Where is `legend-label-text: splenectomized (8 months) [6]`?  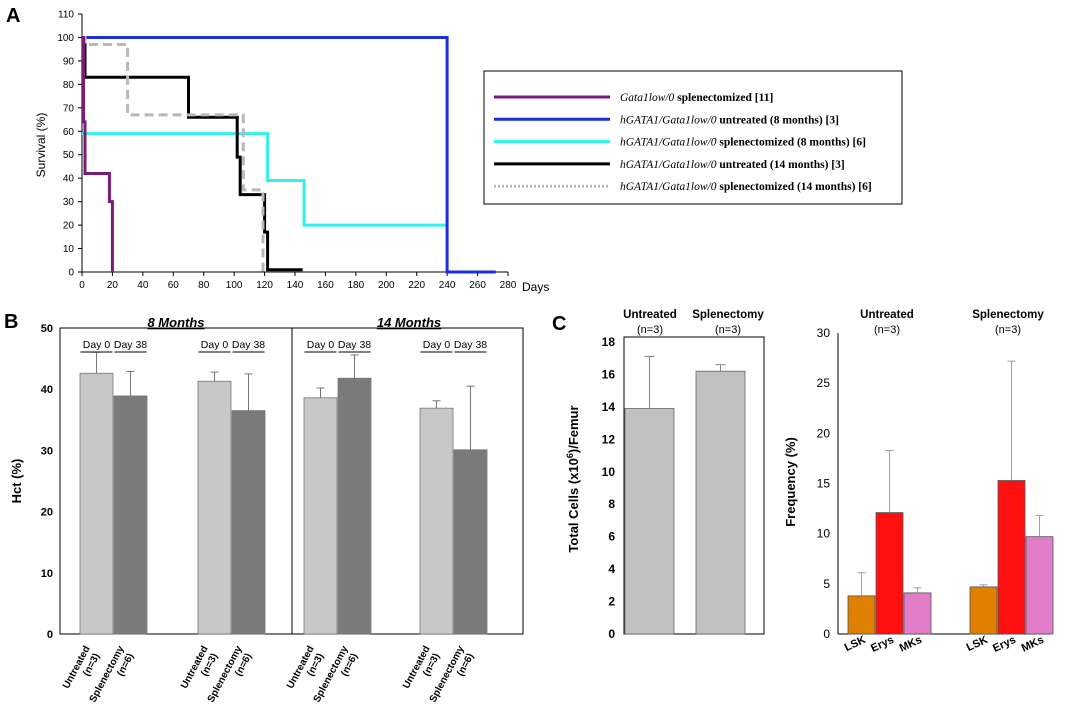 legend-label-text: splenectomized (8 months) [6] is located at coordinates (790, 143).